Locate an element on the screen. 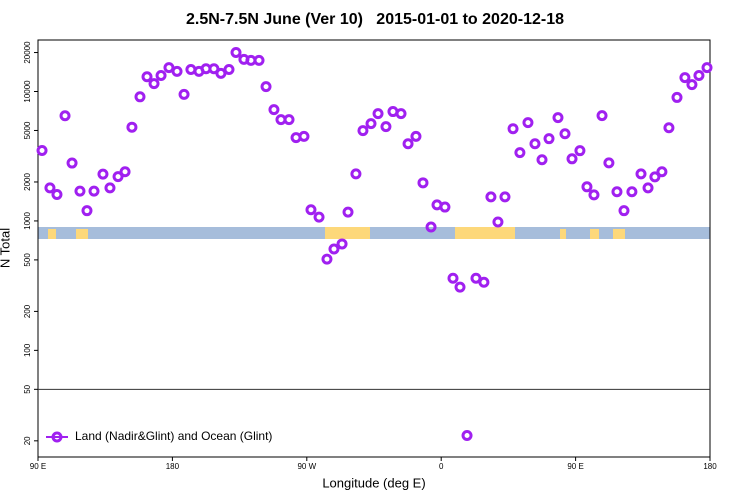 The height and width of the screenshot is (500, 750). land-mask is located at coordinates (374, 233).